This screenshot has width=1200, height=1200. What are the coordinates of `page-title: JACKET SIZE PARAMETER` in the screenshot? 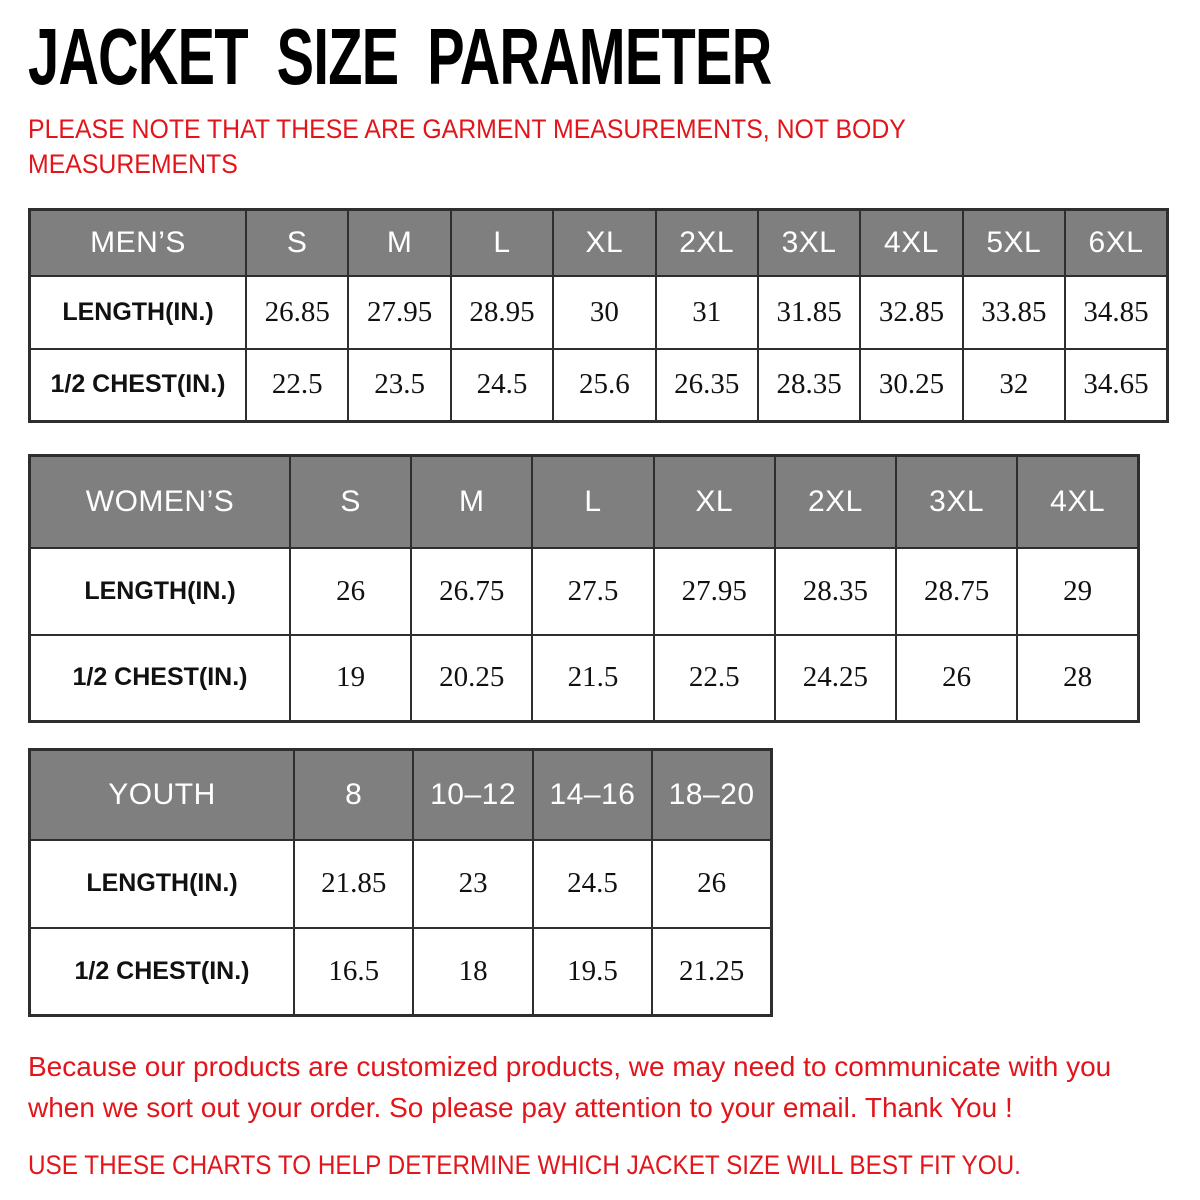 It's located at (400, 56).